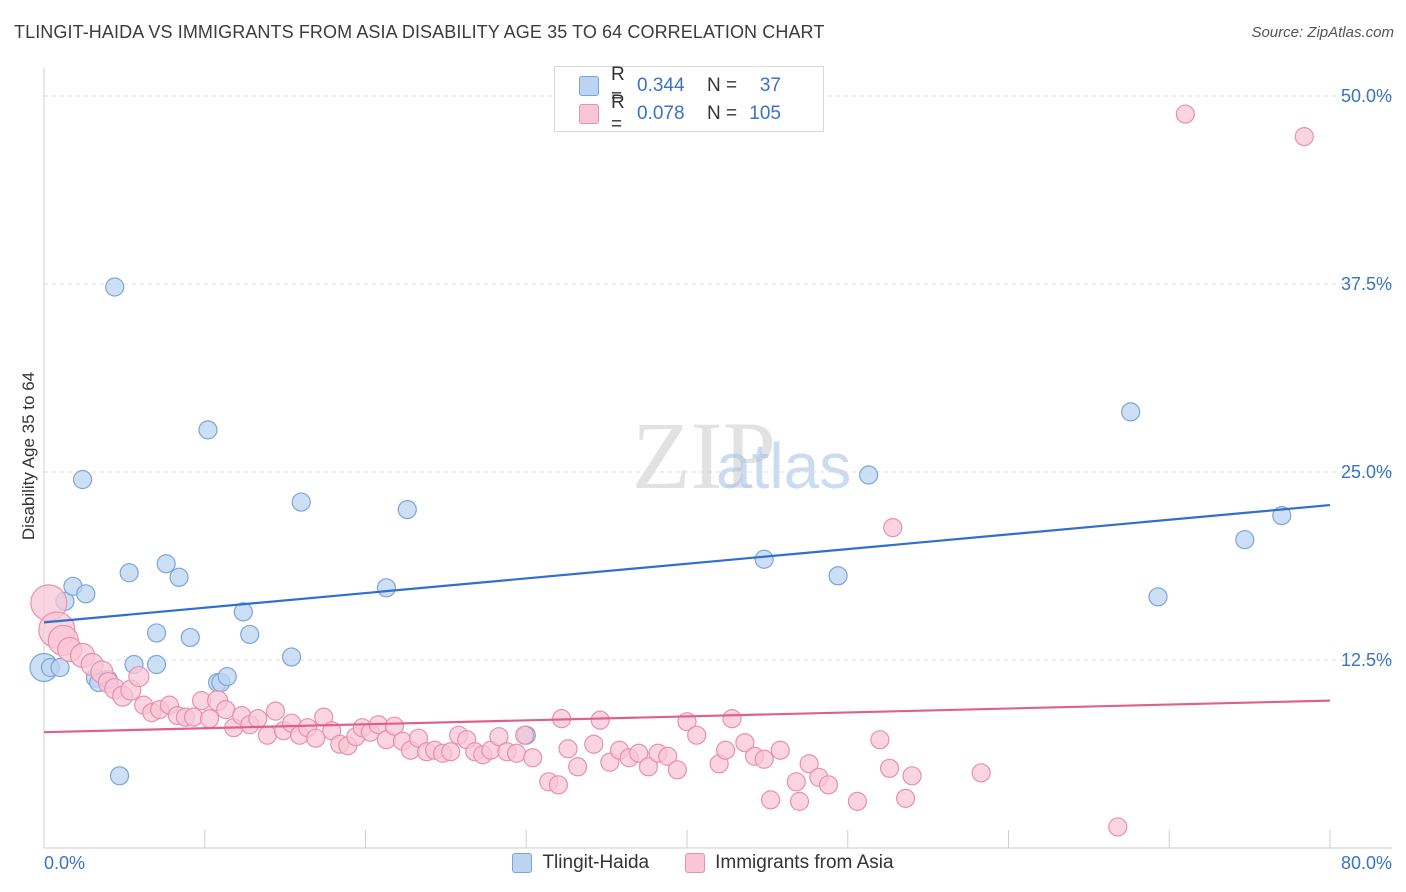 The height and width of the screenshot is (892, 1406). I want to click on r-value: 0.344, so click(661, 85).